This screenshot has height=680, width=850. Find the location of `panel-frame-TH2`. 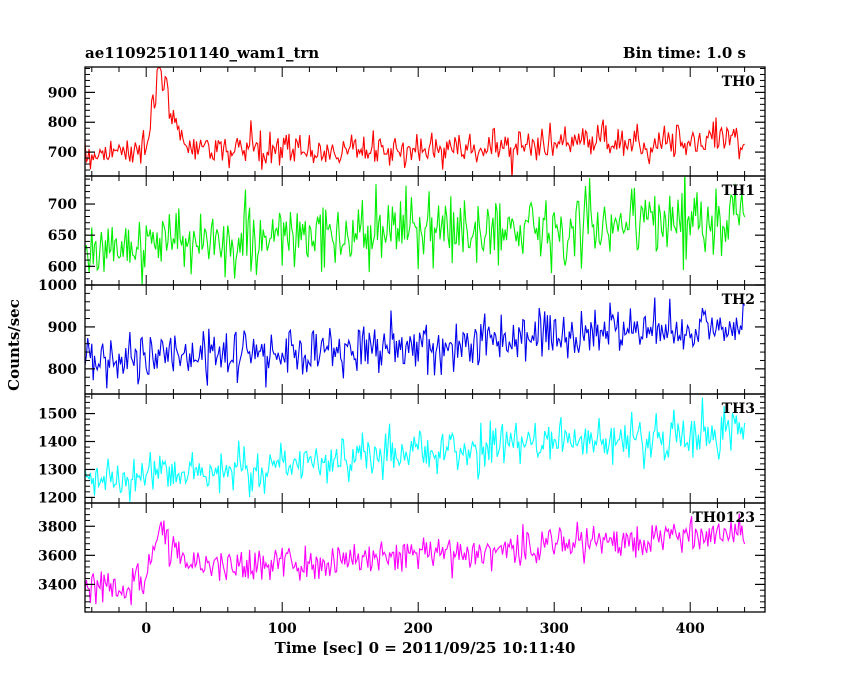

panel-frame-TH2 is located at coordinates (425, 339).